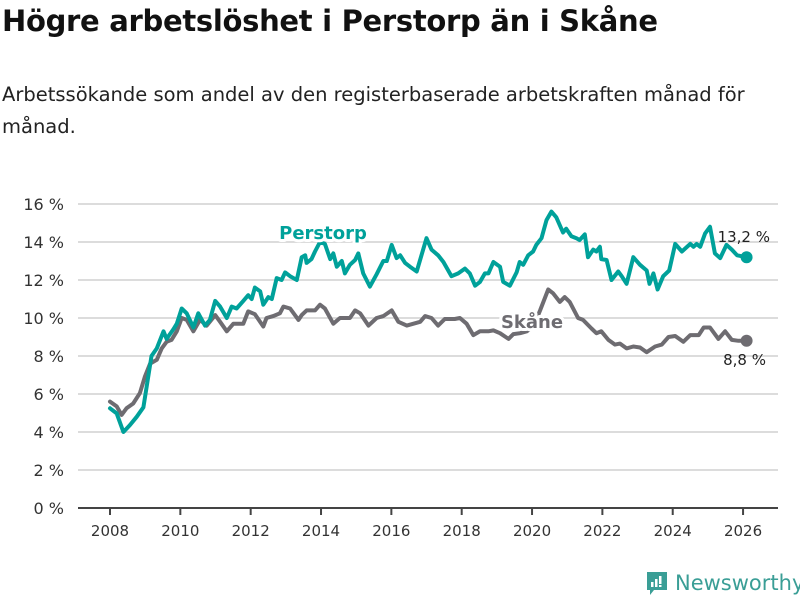  Describe the element at coordinates (532, 322) in the screenshot. I see `series-label-skane: Skåne` at that location.